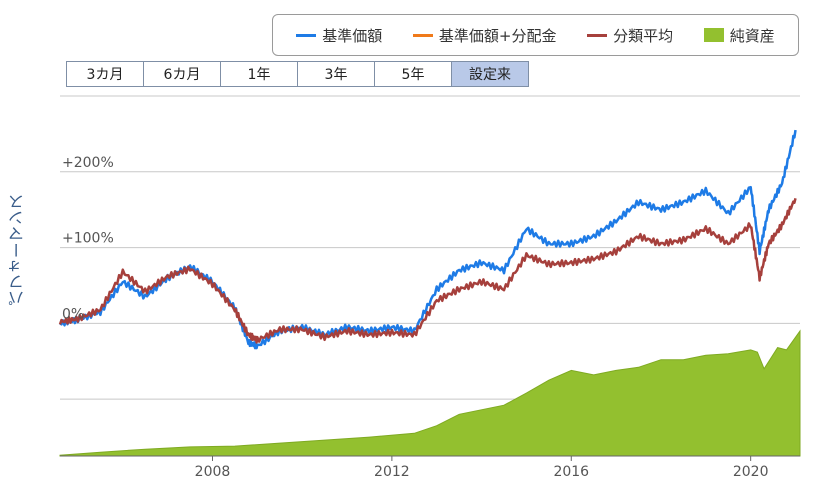  Describe the element at coordinates (352, 35) in the screenshot. I see `legend-label: 基準価額` at that location.